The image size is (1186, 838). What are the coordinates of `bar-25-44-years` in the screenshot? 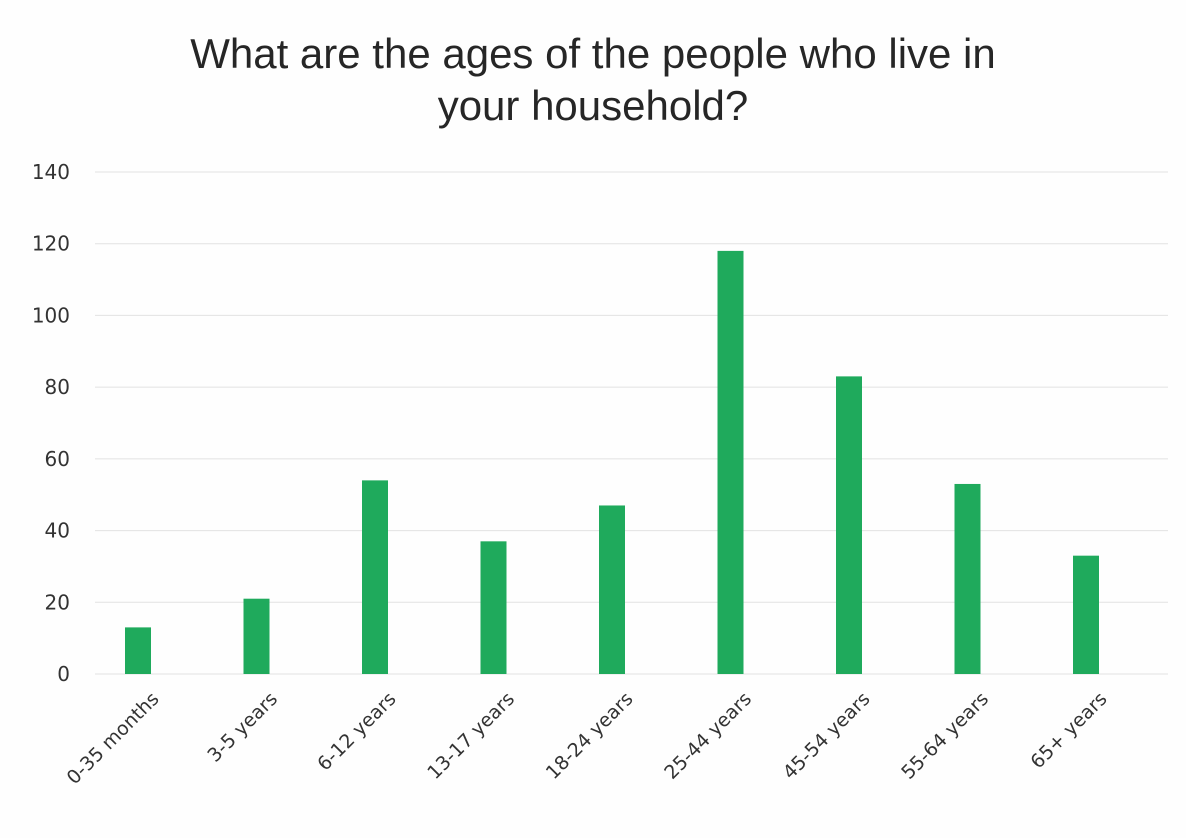 It's located at (730, 462).